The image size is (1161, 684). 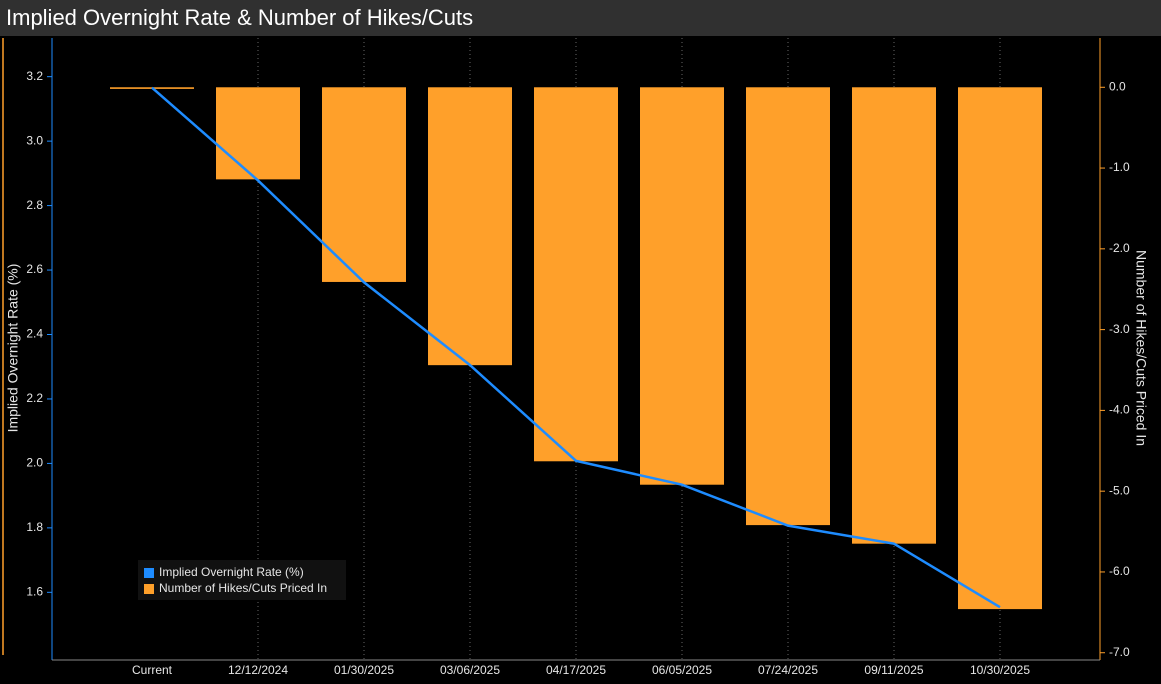 I want to click on y-axis-label: Implied Overnight Rate (%), so click(x=13, y=348).